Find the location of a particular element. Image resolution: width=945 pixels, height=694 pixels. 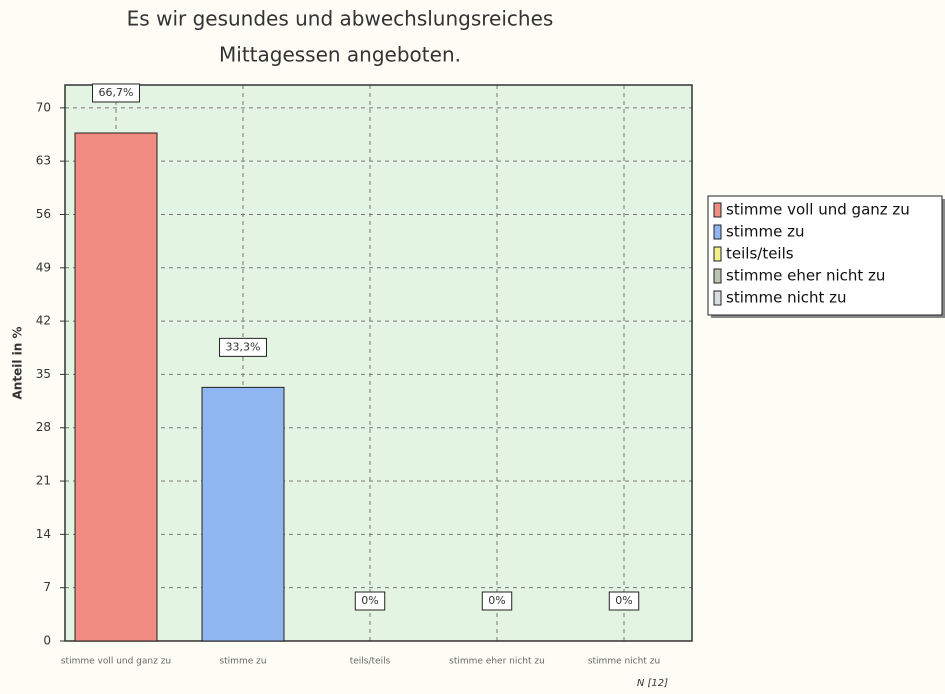

legend-label: stimme nicht zu is located at coordinates (786, 298).